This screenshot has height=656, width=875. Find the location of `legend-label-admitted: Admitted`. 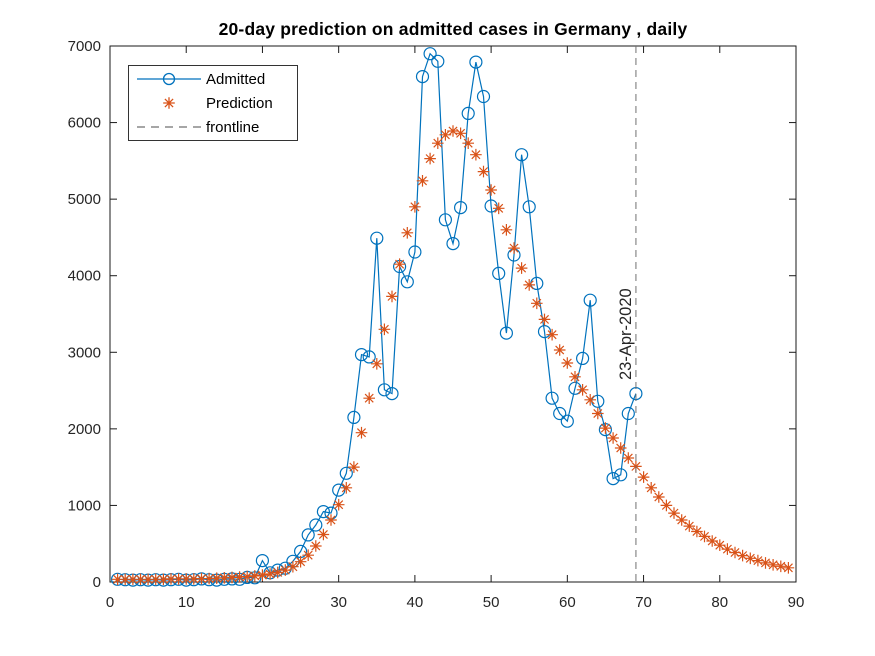

legend-label-admitted: Admitted is located at coordinates (236, 79).